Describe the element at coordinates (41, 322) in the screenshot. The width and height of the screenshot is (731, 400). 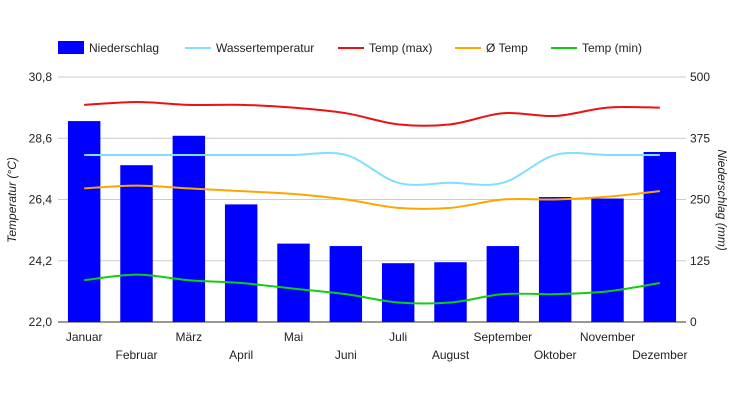
I see `left-tick-label: 22,0` at that location.